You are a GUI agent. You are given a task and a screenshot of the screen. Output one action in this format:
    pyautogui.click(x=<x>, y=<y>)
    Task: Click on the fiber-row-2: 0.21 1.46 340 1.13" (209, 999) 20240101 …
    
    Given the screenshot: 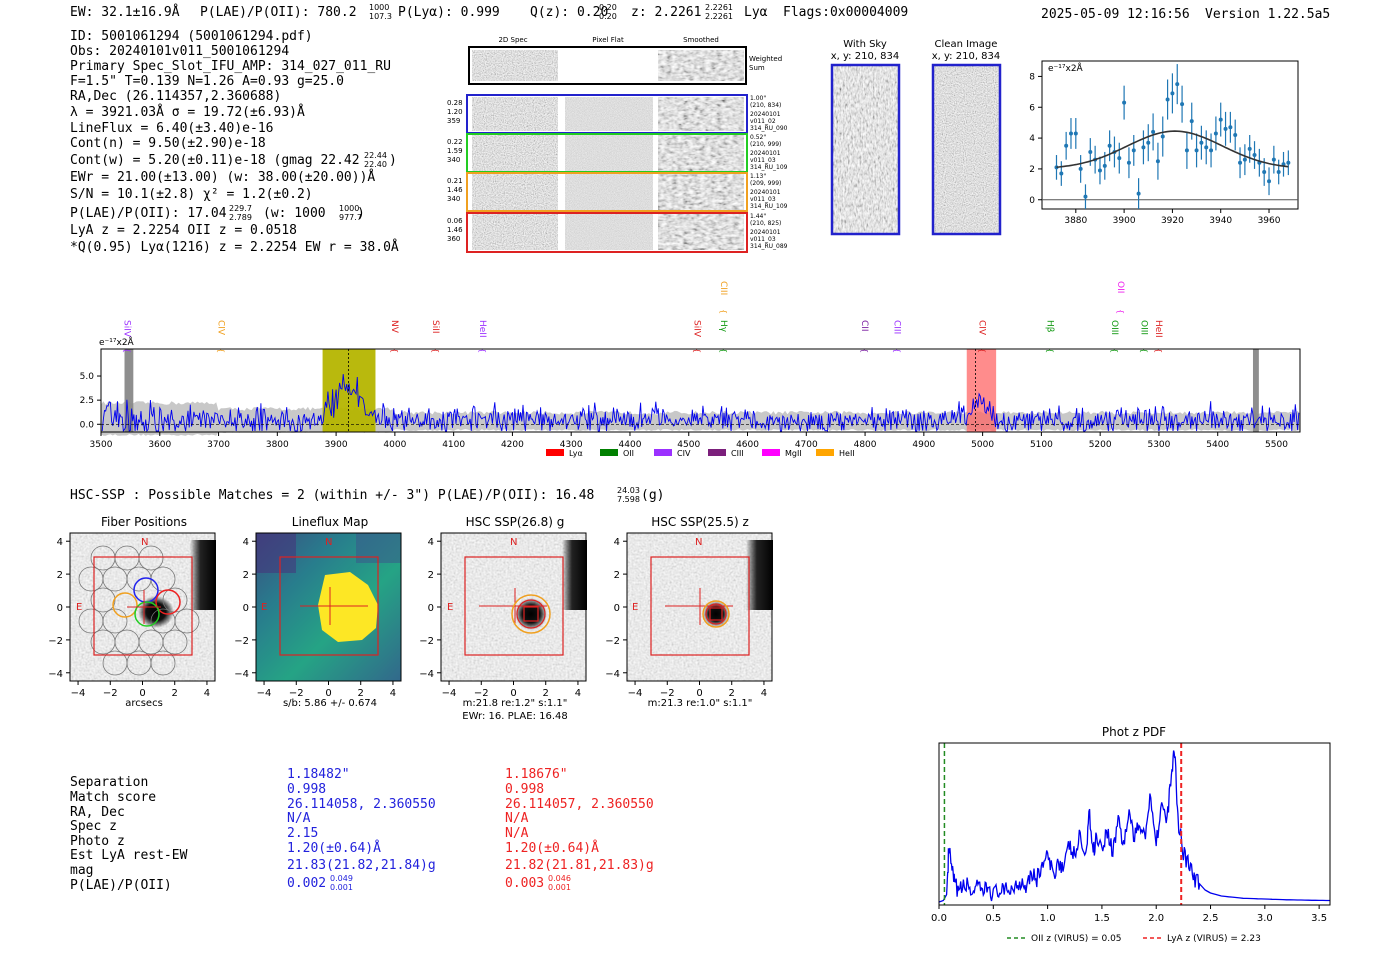 What is the action you would take?
    pyautogui.click(x=617, y=192)
    